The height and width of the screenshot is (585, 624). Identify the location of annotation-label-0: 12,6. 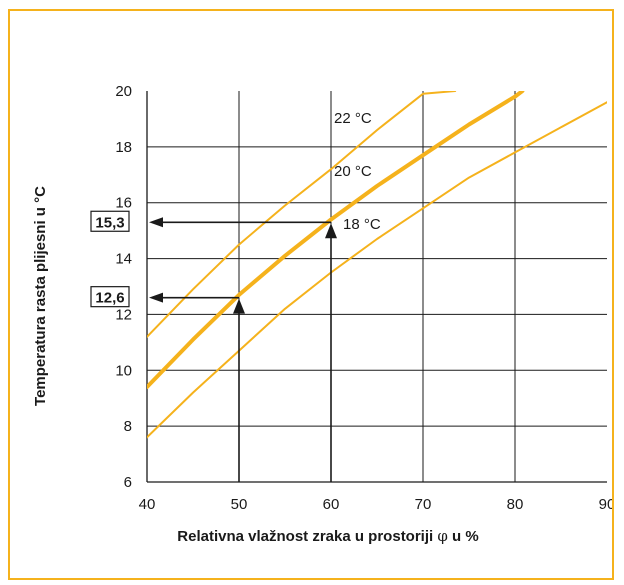
(109, 298).